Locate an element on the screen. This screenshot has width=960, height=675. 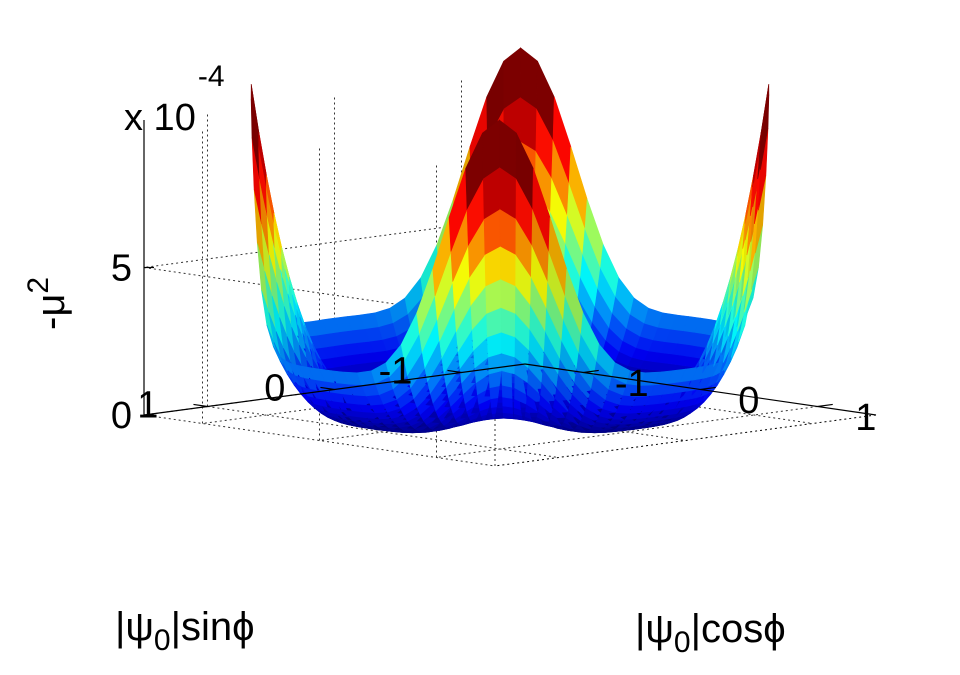
z-tick-label: 0 is located at coordinates (121, 416).